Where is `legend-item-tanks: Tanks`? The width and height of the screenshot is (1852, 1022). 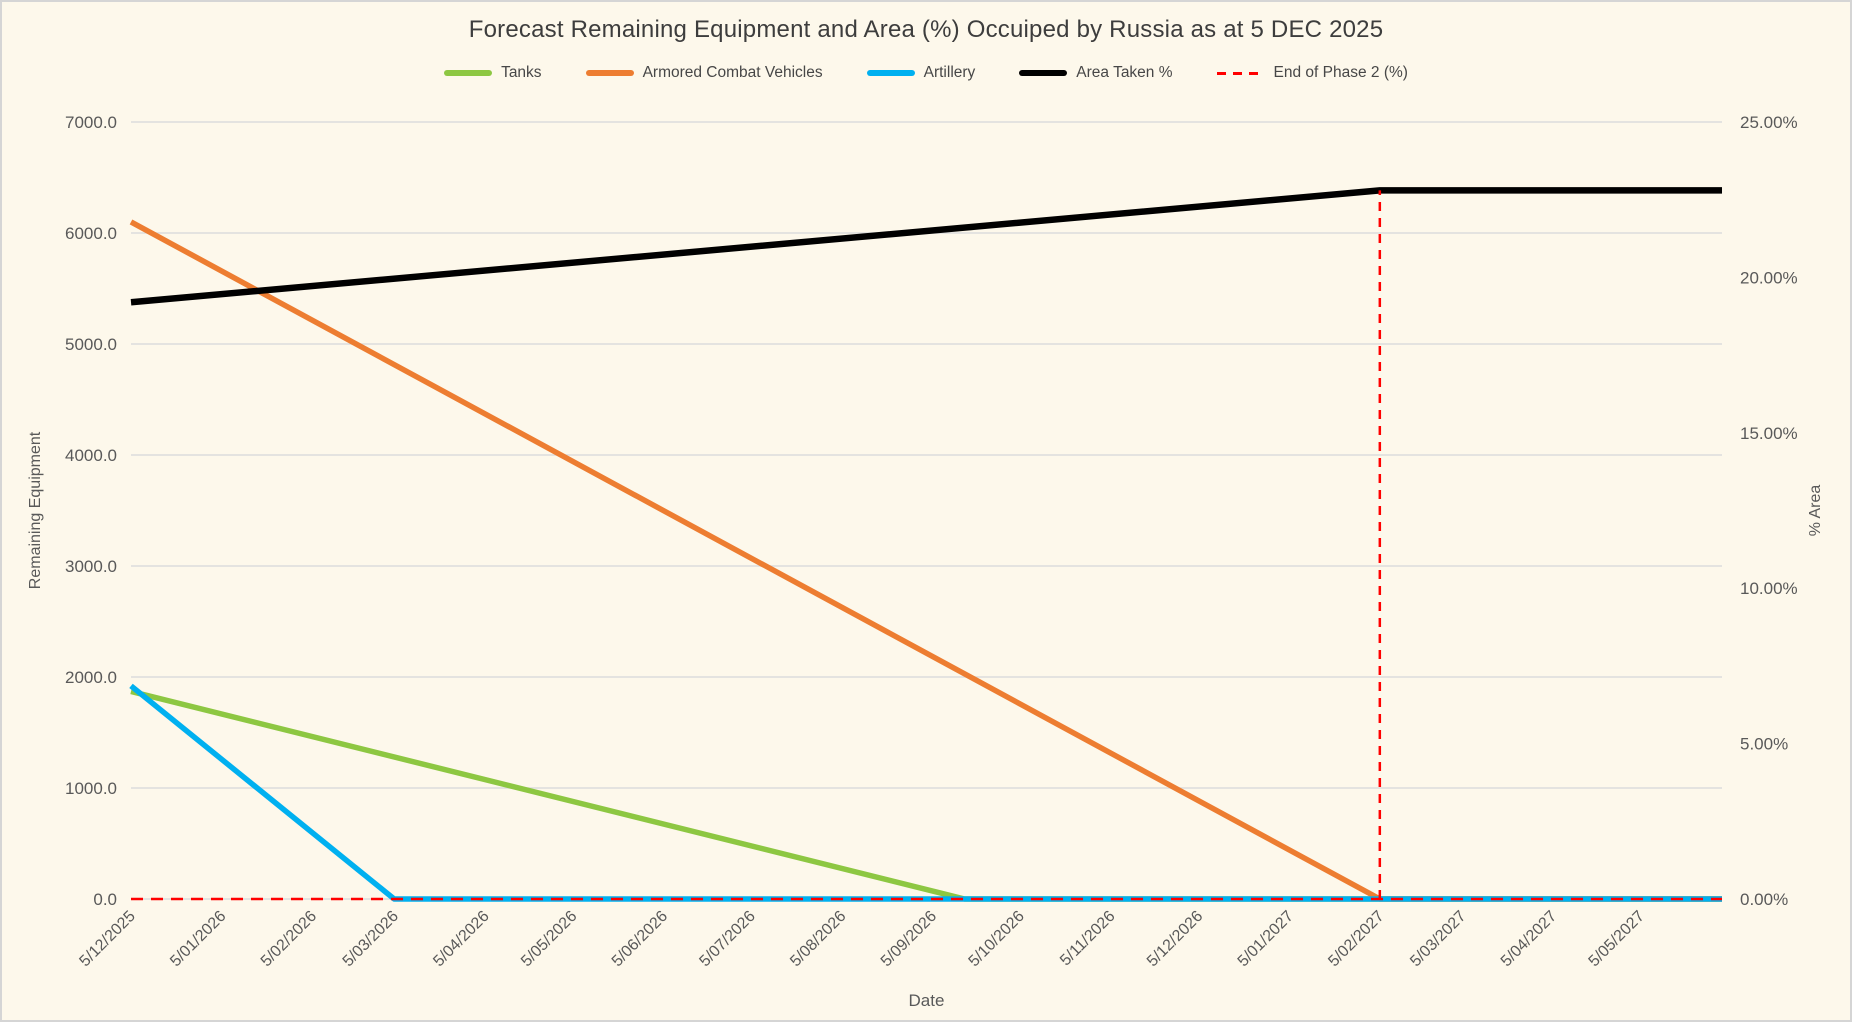
legend-item-tanks: Tanks is located at coordinates (493, 73).